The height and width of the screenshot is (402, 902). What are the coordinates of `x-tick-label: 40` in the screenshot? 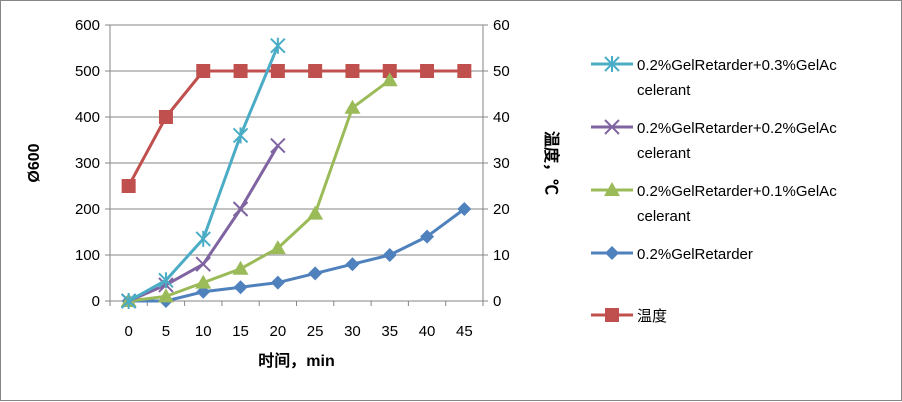 It's located at (427, 331).